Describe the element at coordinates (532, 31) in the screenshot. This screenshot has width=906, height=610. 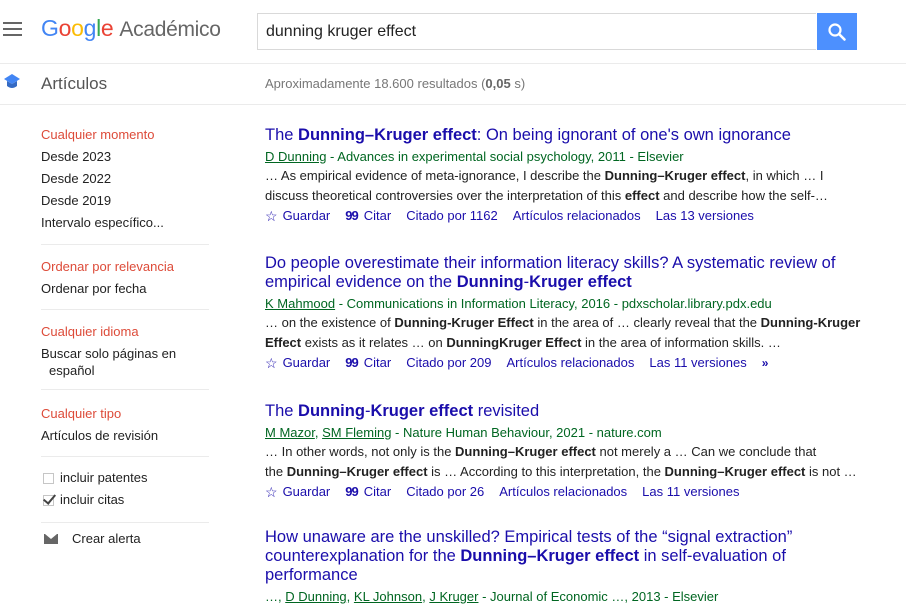
I see `search-input` at that location.